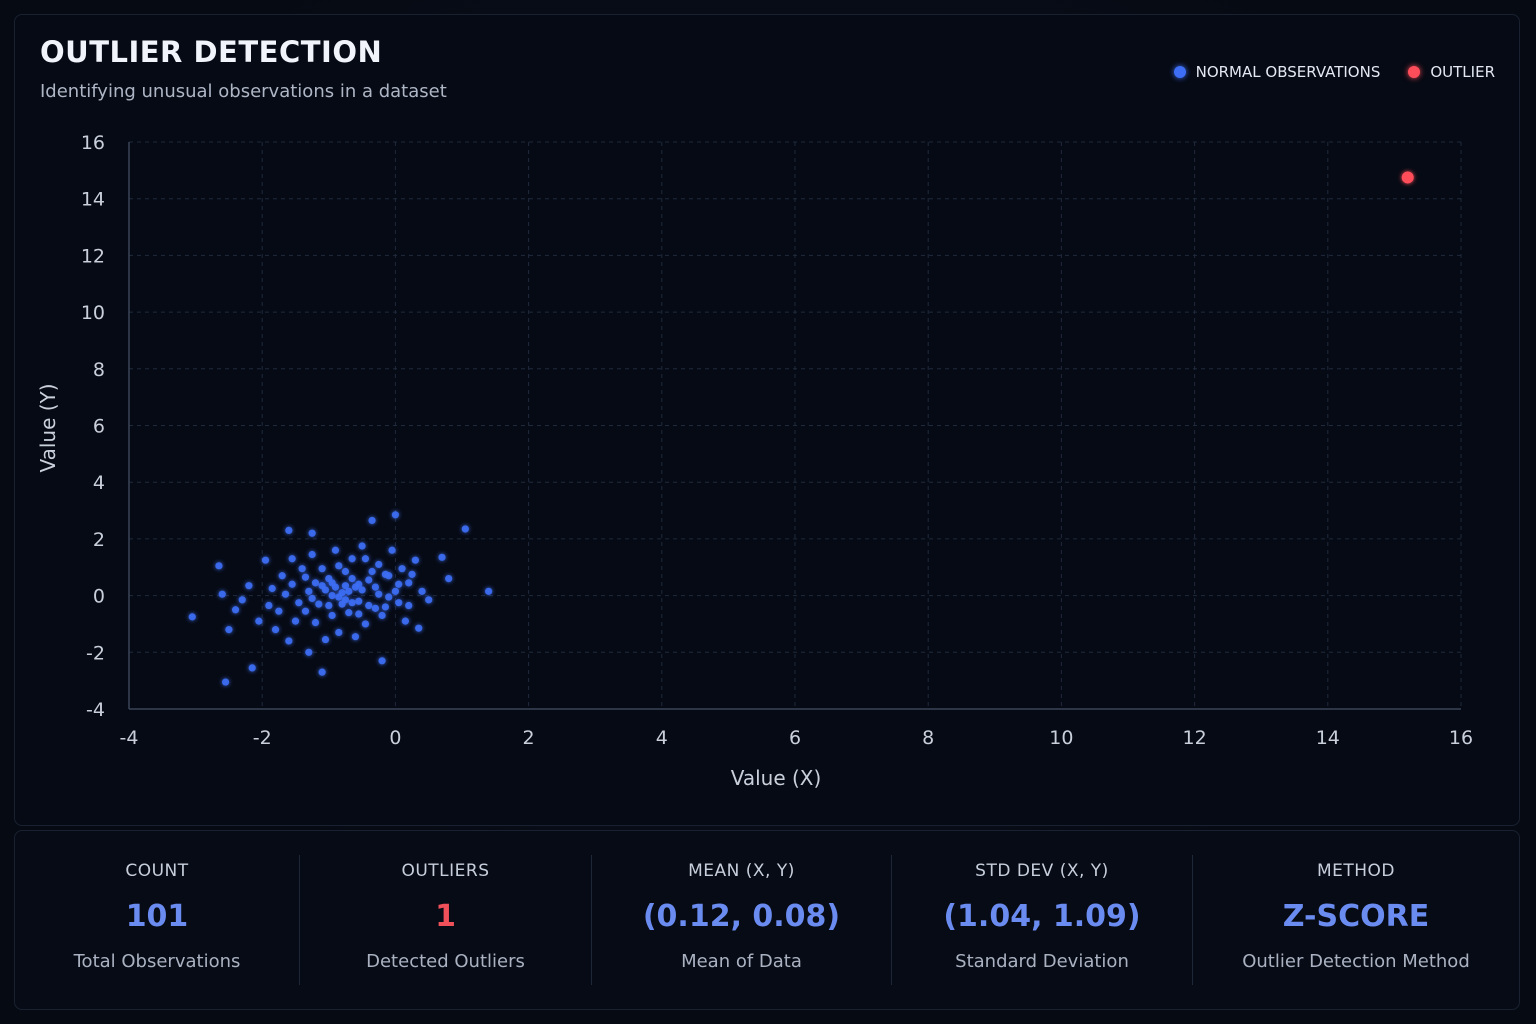  I want to click on stat-mean: MEAN (X, Y) (0.12, 0.08) Mean of Data, so click(741, 920).